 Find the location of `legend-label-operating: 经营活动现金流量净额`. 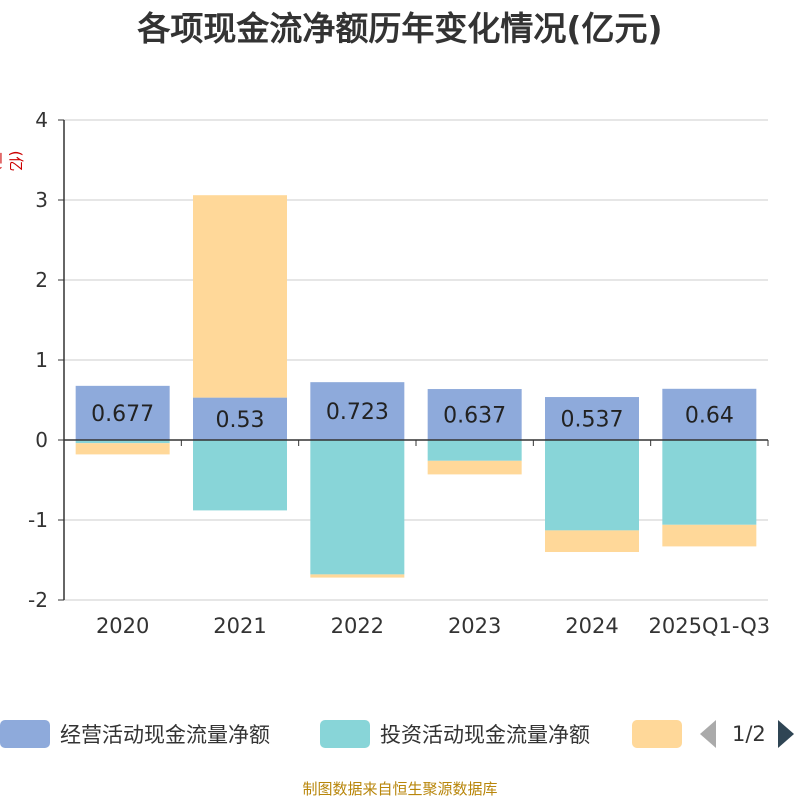

legend-label-operating: 经营活动现金流量净额 is located at coordinates (165, 735).